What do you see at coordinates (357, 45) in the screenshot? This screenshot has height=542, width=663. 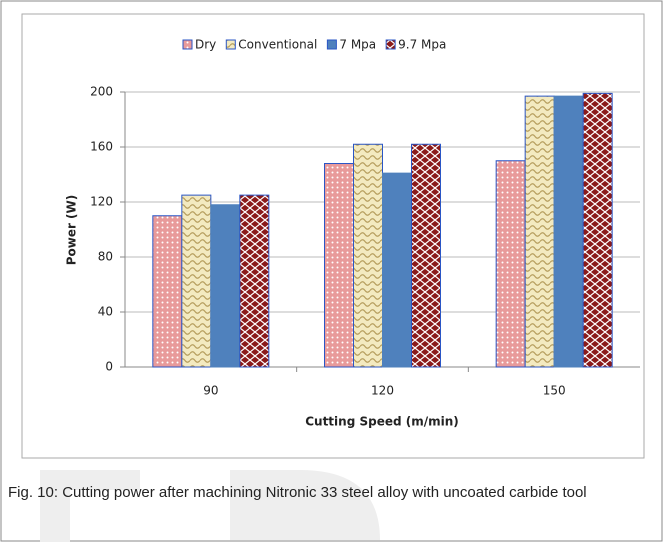 I see `legend-label: 7 Mpa` at bounding box center [357, 45].